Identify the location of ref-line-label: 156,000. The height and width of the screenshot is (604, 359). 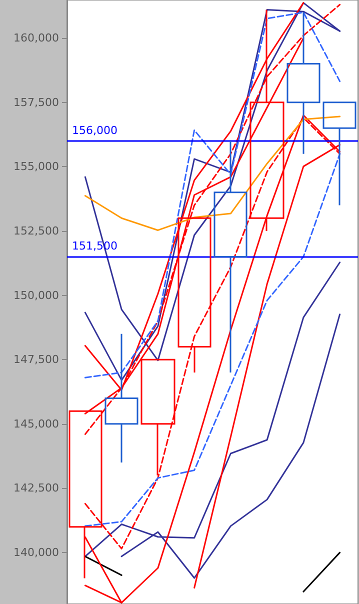
(95, 130).